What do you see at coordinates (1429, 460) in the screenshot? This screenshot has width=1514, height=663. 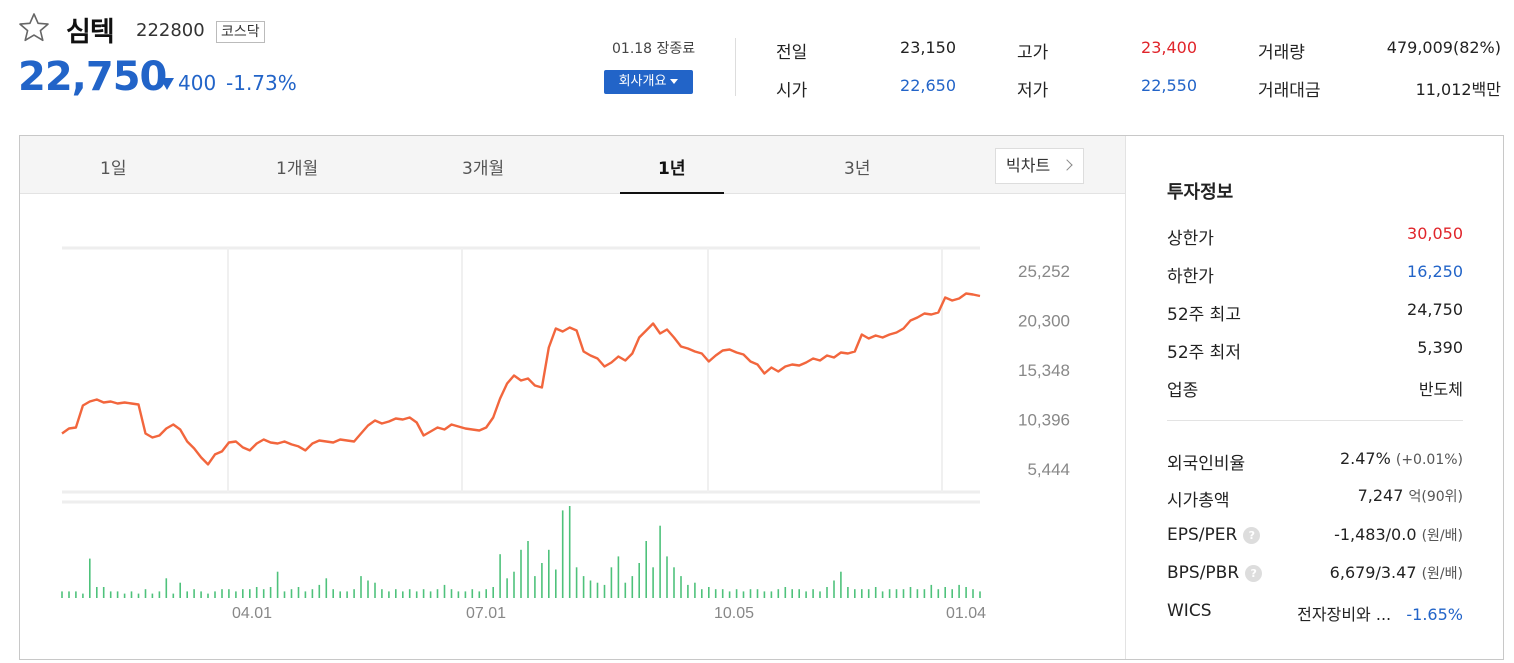 I see `foreign-ratio-change: (+0.01%)` at bounding box center [1429, 460].